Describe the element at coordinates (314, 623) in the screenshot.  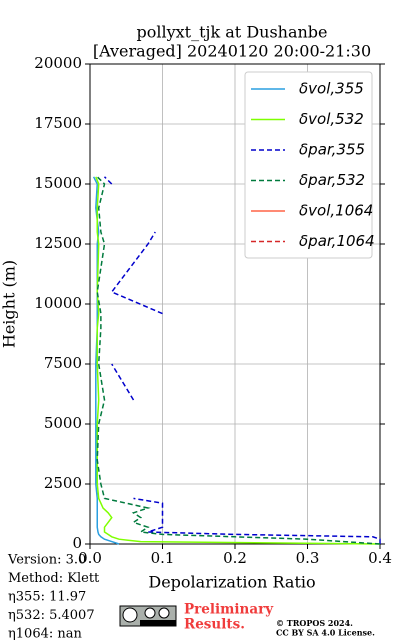
I see `license-note: © TROPOS 2024.` at that location.